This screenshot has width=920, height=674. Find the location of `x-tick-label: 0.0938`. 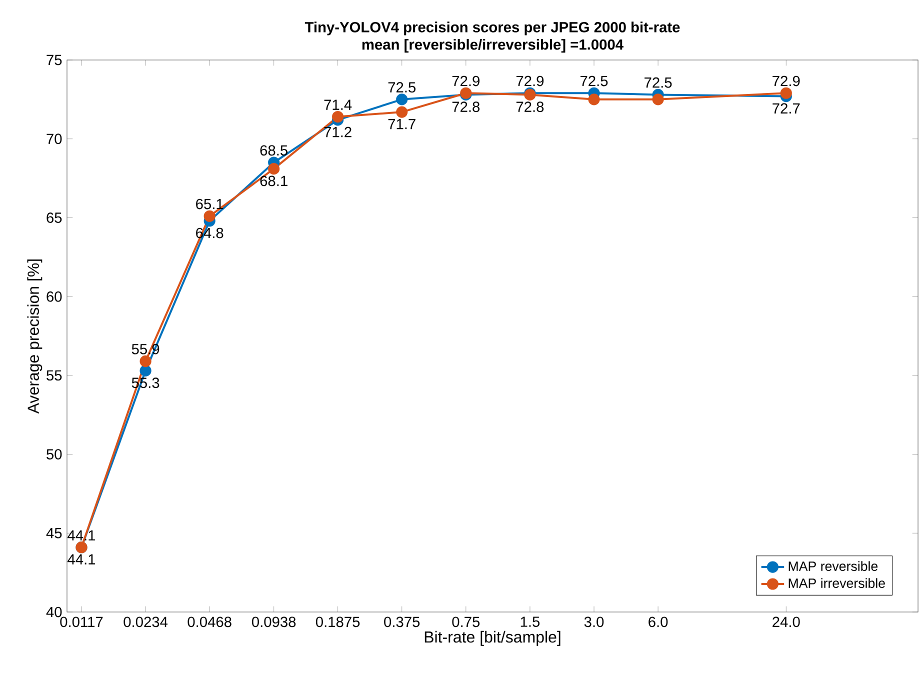

x-tick-label: 0.0938 is located at coordinates (274, 622).